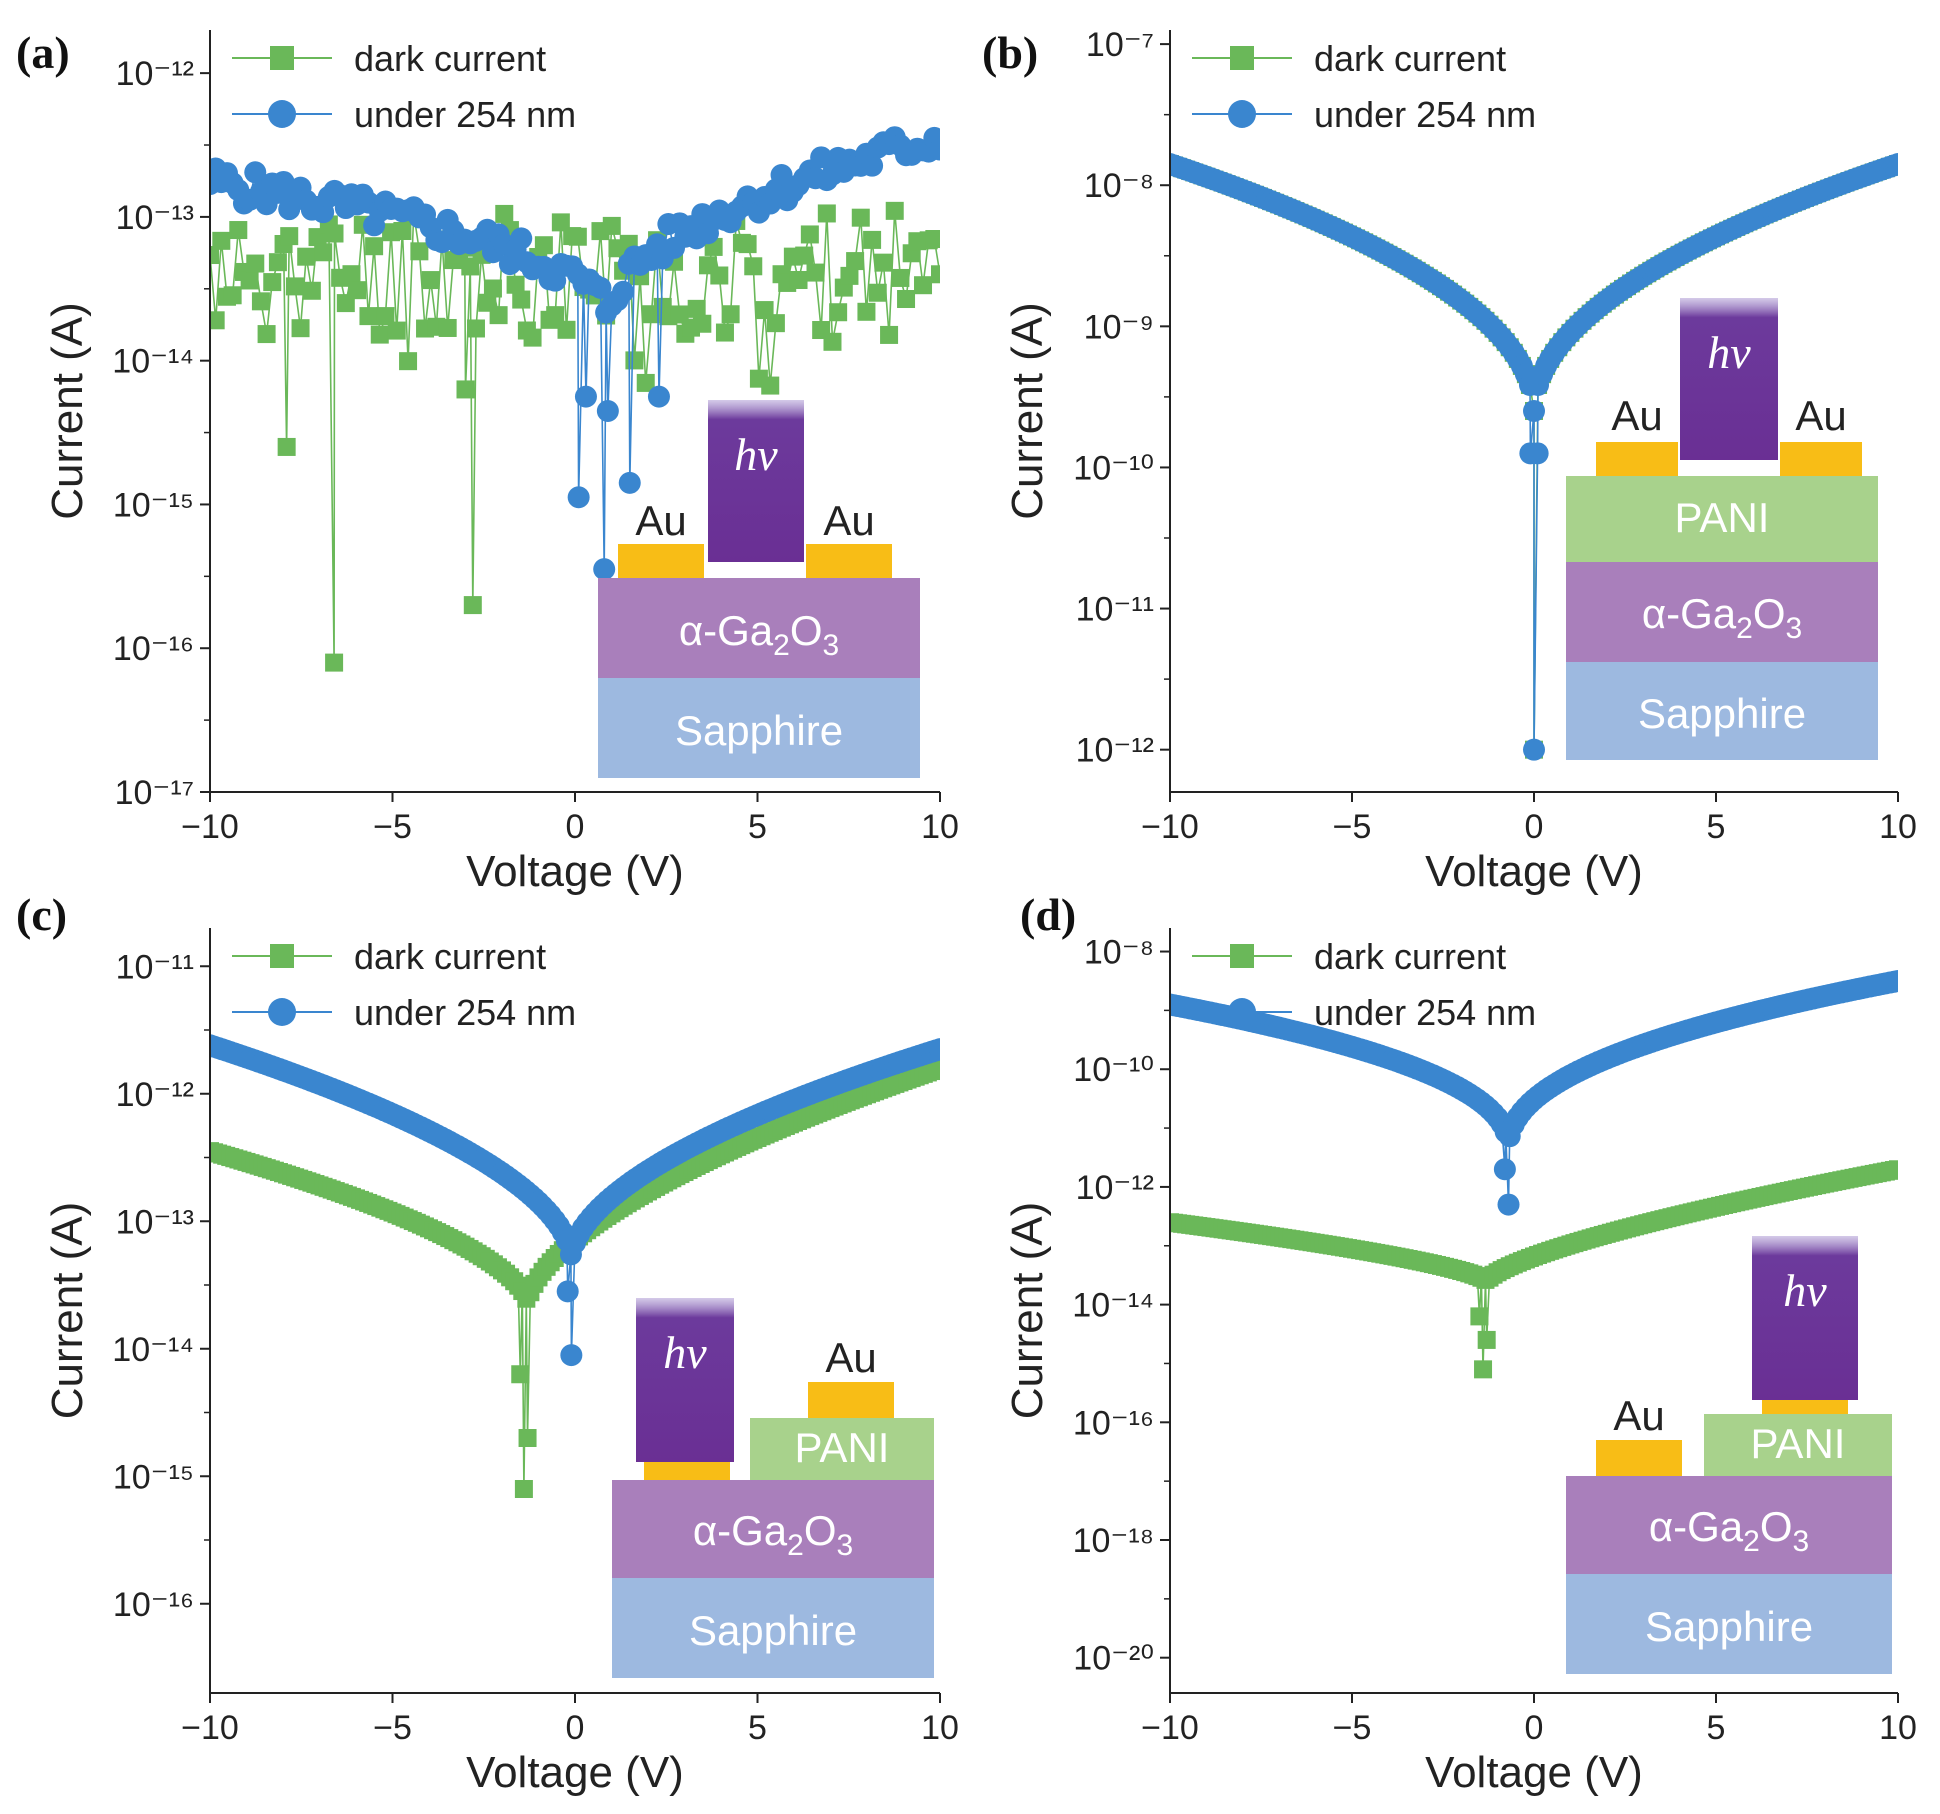 The height and width of the screenshot is (1814, 1940). I want to click on y-tick-label: 10⁻²⁰, so click(1113, 1659).